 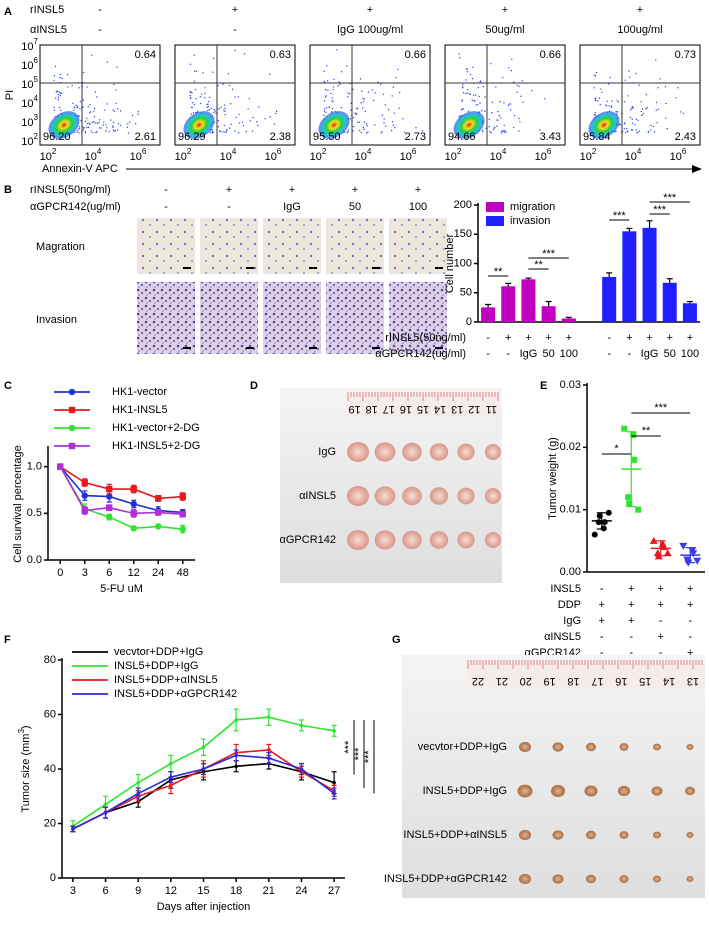 What do you see at coordinates (280, 137) in the screenshot?
I see `quadrant-value: 2.38` at bounding box center [280, 137].